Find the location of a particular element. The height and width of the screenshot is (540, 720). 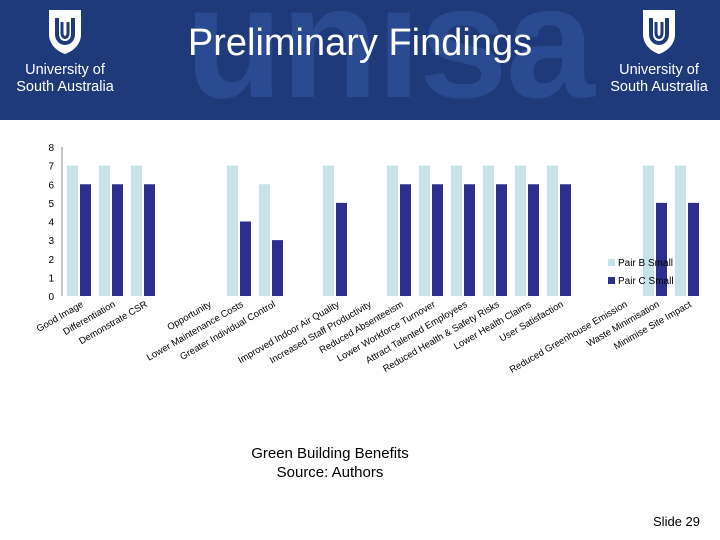

y-tick-label: 8 is located at coordinates (51, 148).